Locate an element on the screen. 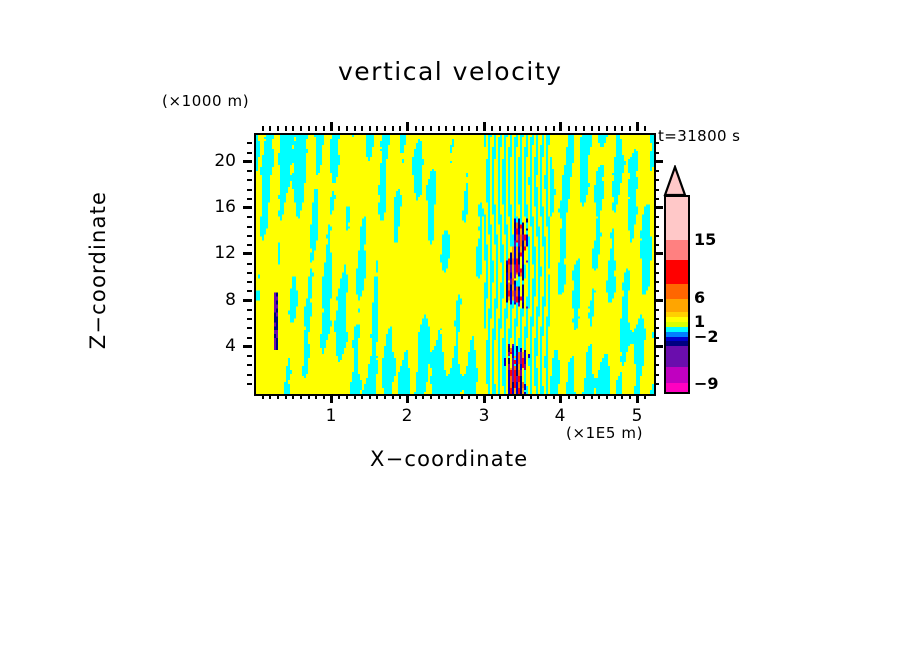  colorbar-tick-label: −2 is located at coordinates (706, 336).